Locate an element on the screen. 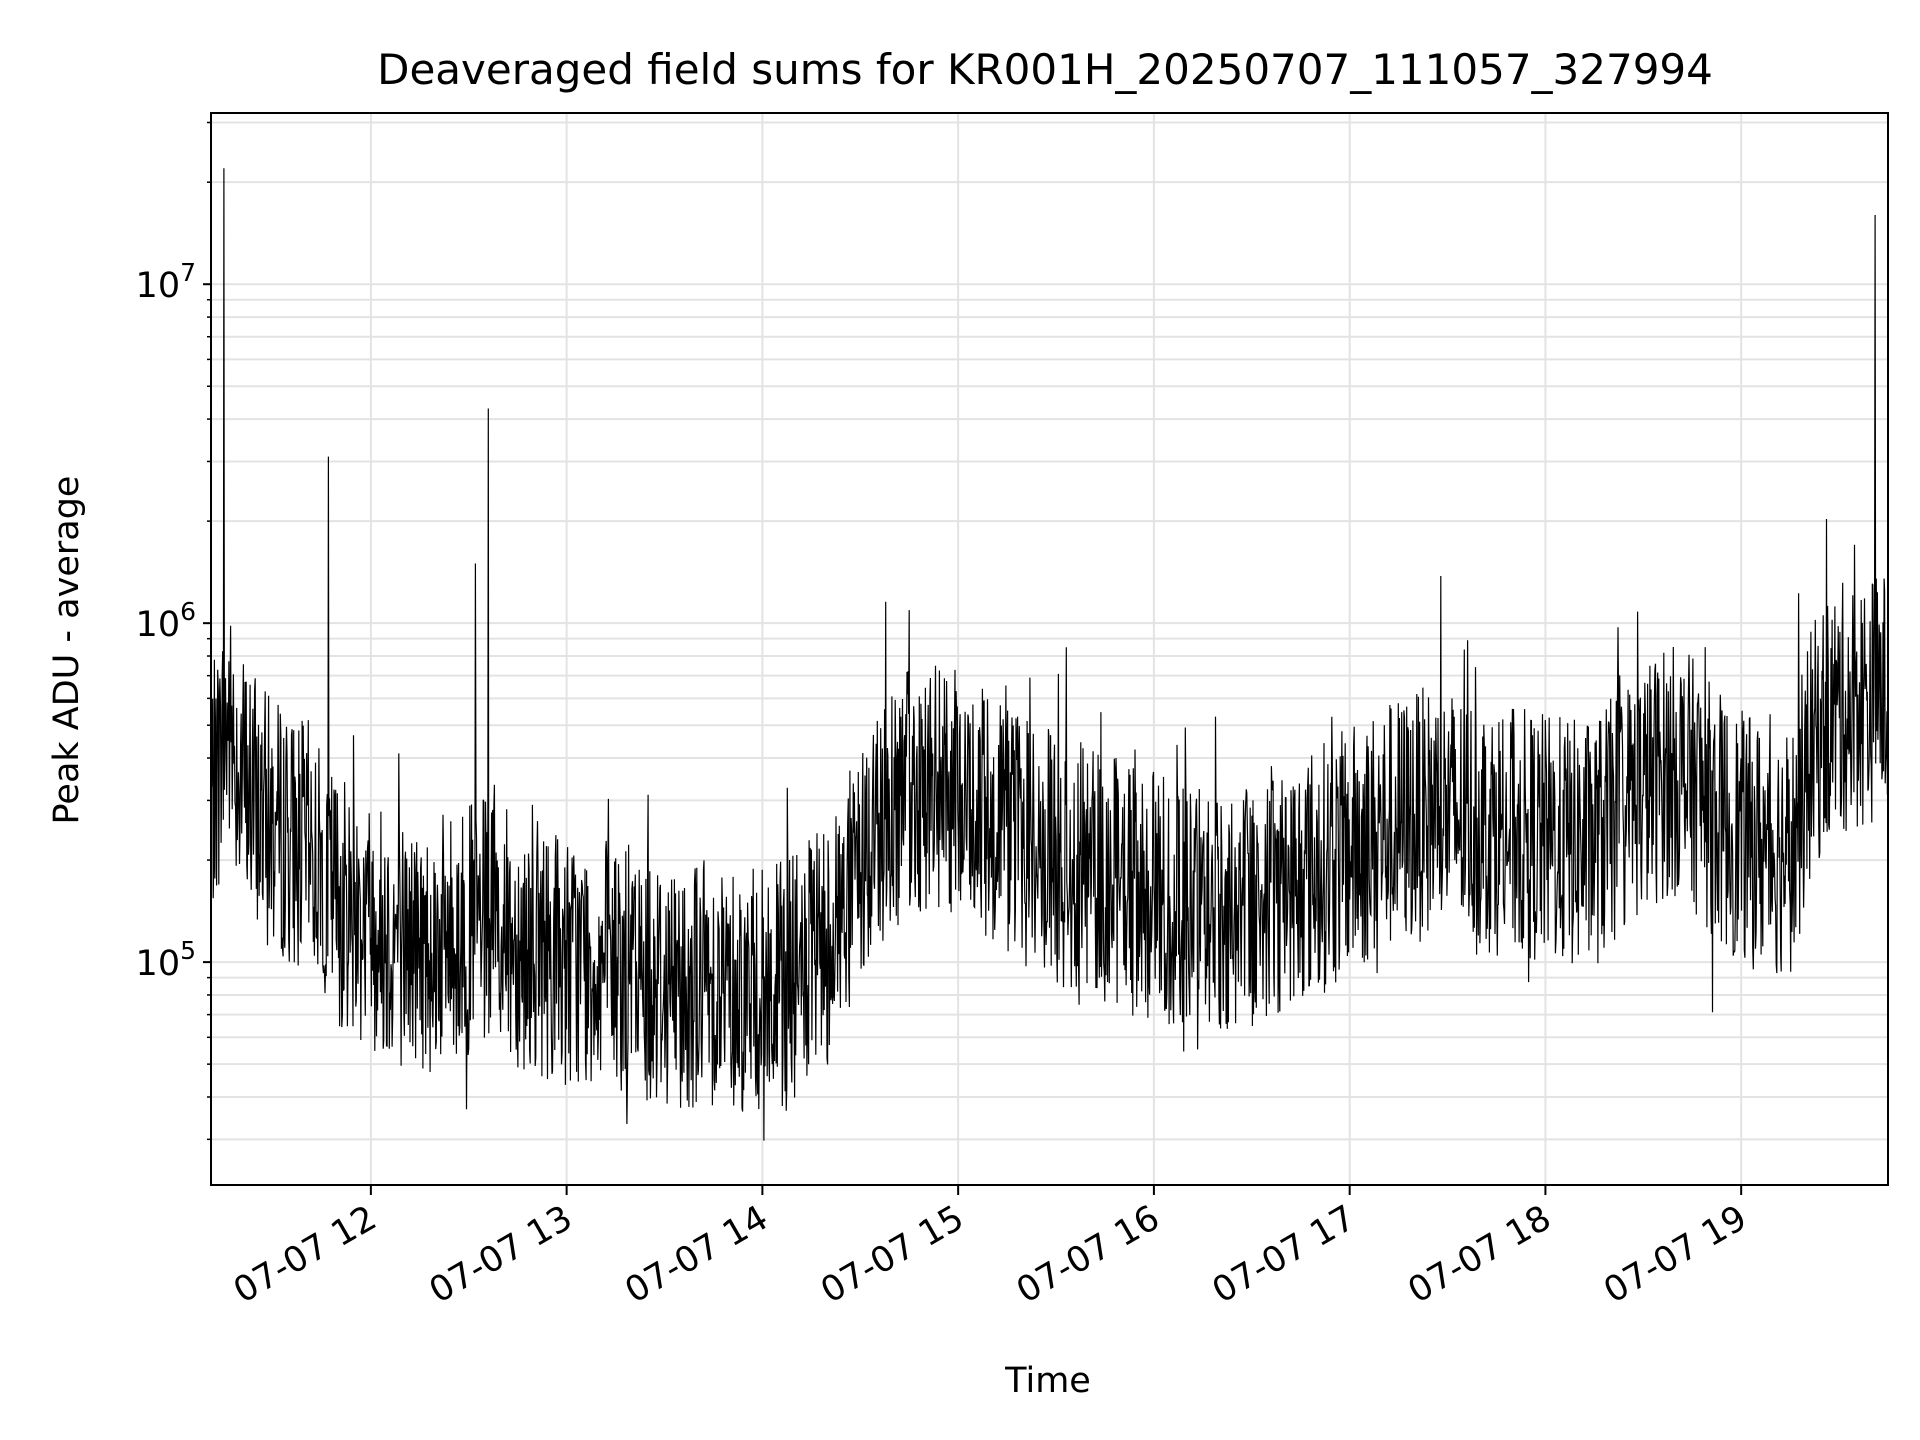 This screenshot has height=1440, width=1920. y-tick-label: 10⁵ is located at coordinates (166, 960).